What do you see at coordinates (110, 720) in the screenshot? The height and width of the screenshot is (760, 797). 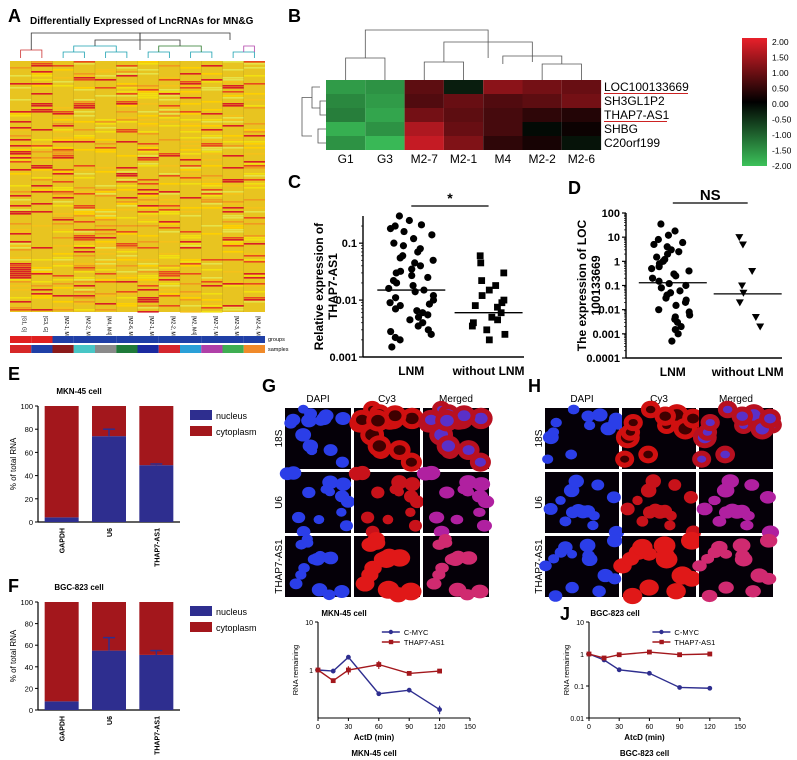 I see `x-category-label: U6` at bounding box center [110, 720].